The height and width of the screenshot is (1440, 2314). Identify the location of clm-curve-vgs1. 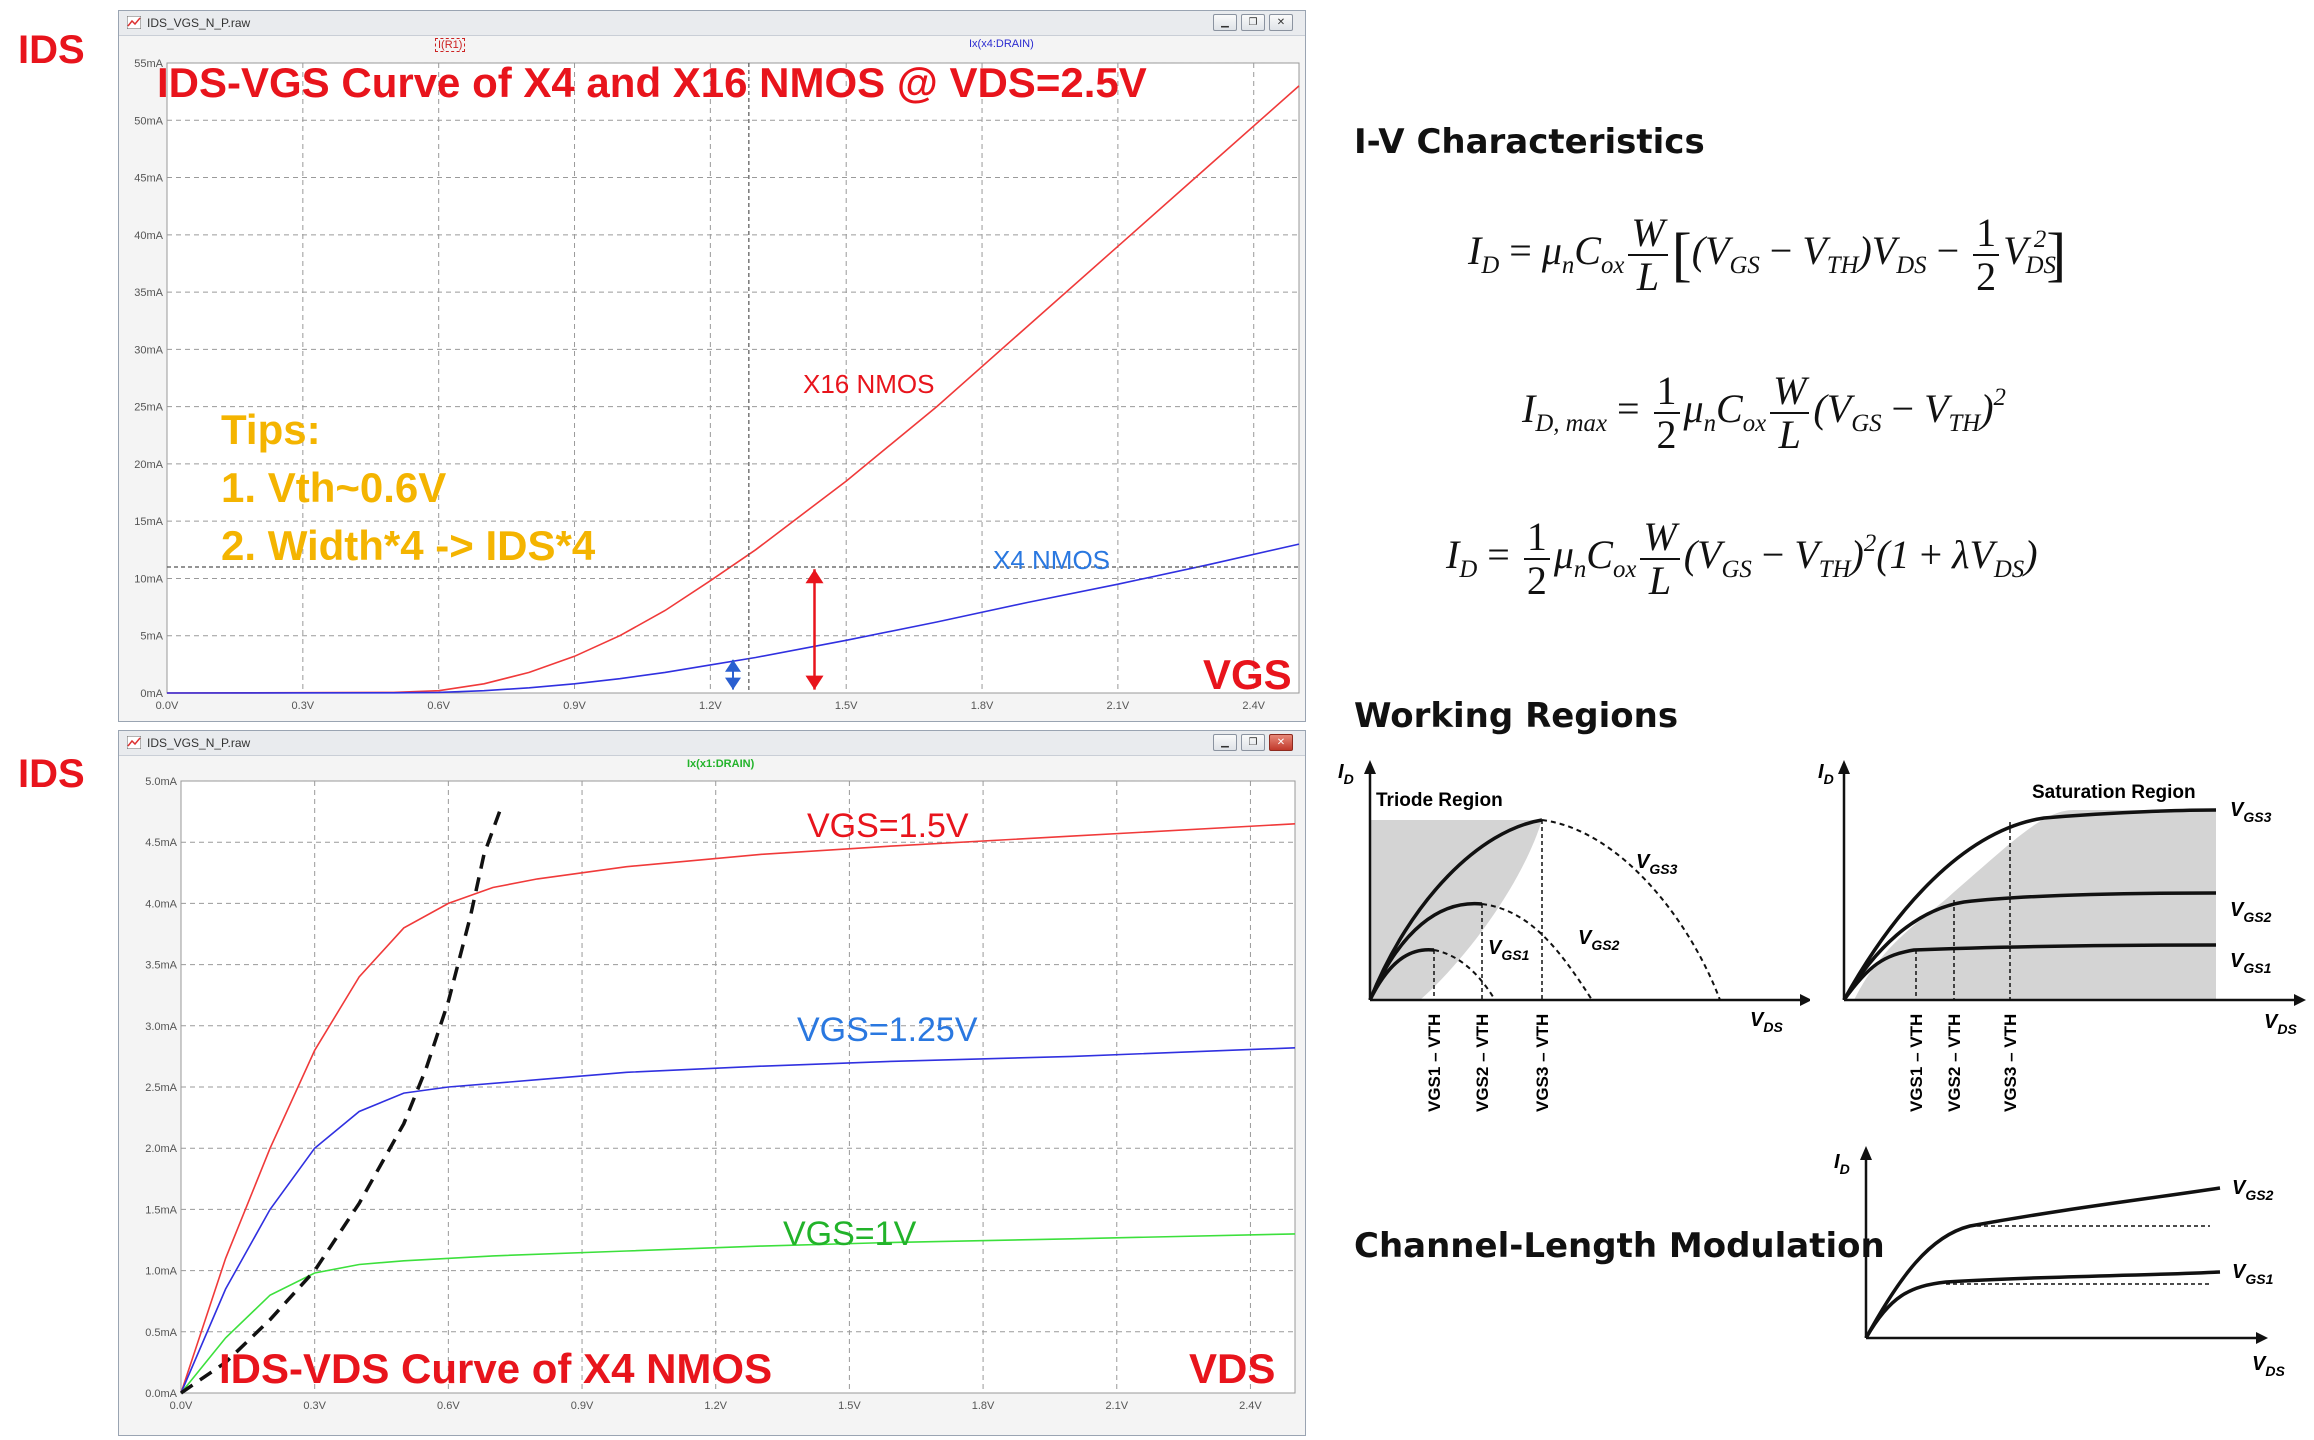
(2042, 1304).